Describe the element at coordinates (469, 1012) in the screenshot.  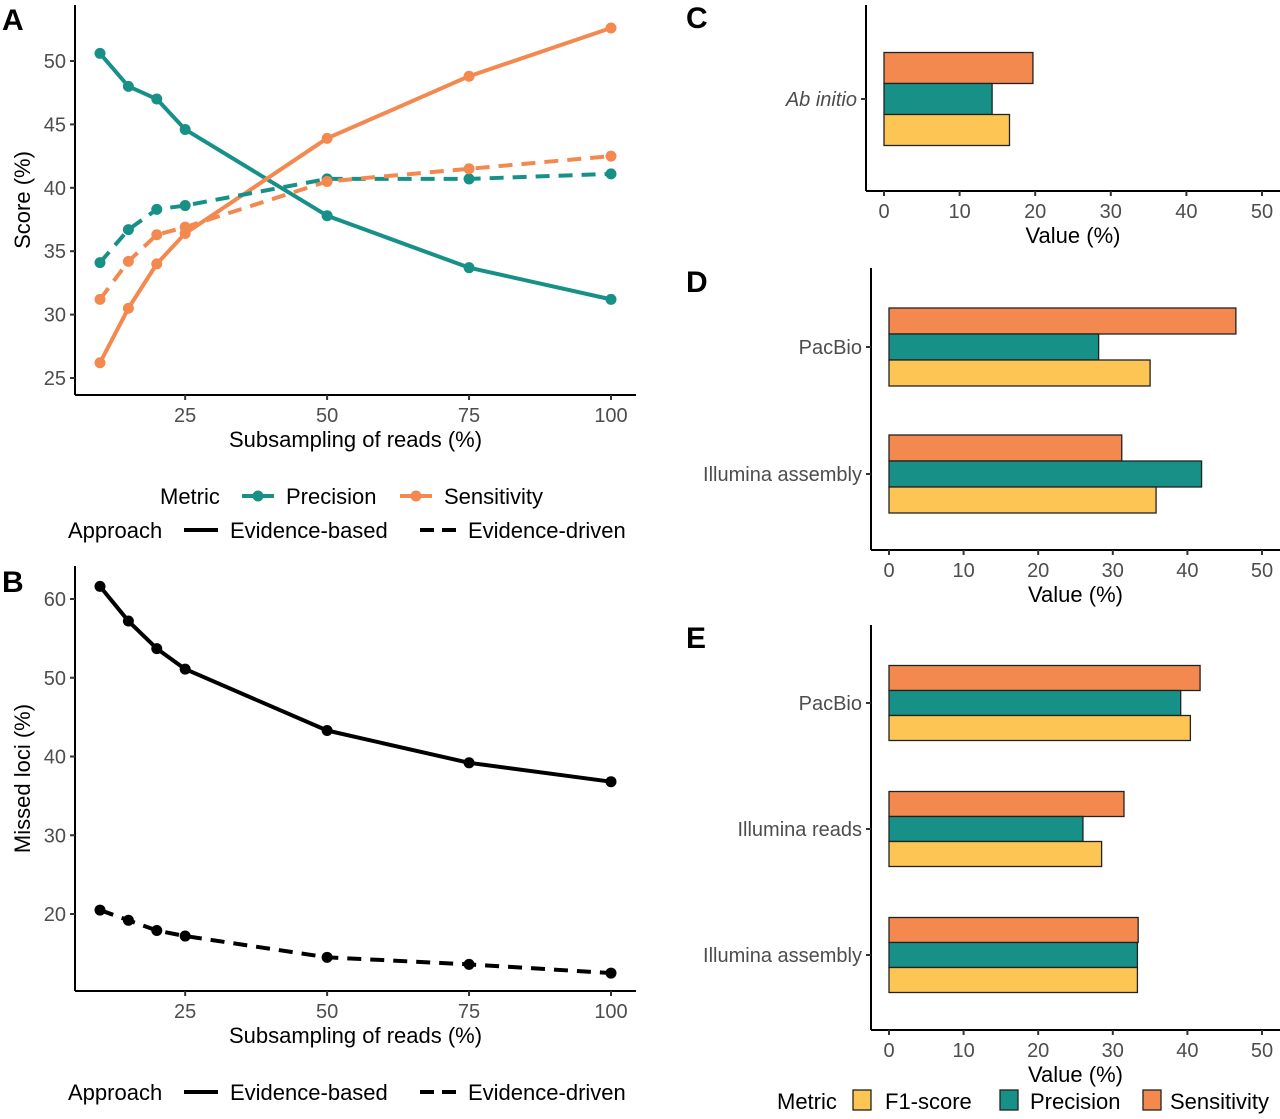
I see `x-tick-label: 75` at that location.